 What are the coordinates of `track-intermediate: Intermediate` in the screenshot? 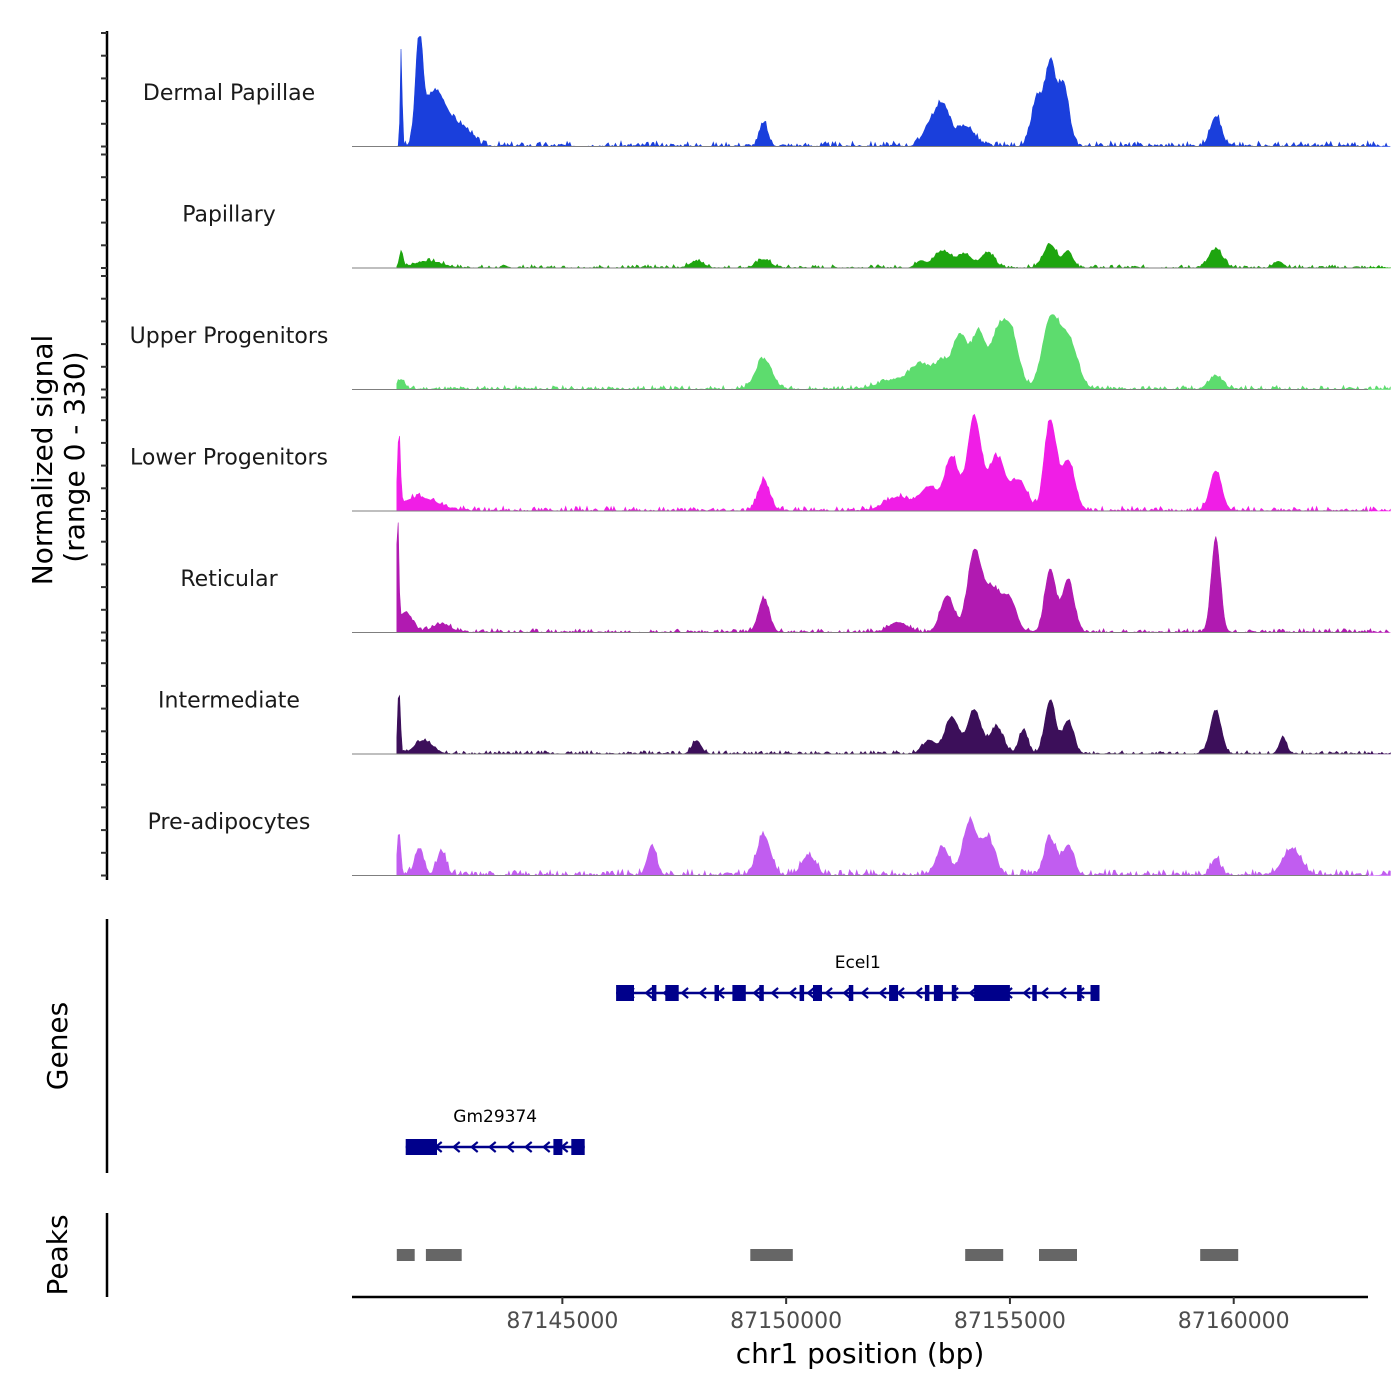 It's located at (774, 722).